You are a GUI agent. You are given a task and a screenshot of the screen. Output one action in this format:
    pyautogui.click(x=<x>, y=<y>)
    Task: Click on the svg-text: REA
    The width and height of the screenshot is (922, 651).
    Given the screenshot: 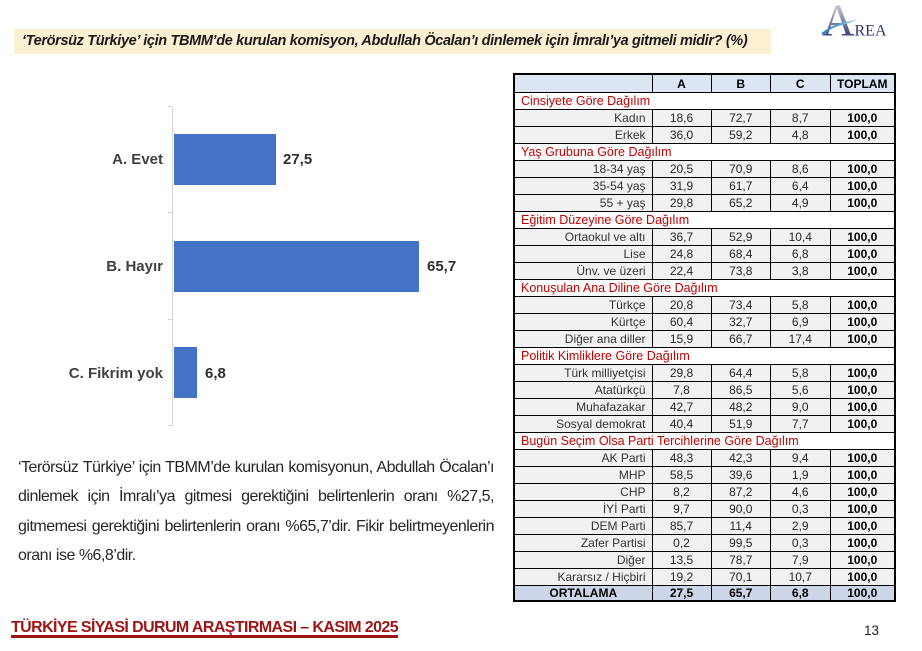 What is the action you would take?
    pyautogui.click(x=871, y=31)
    